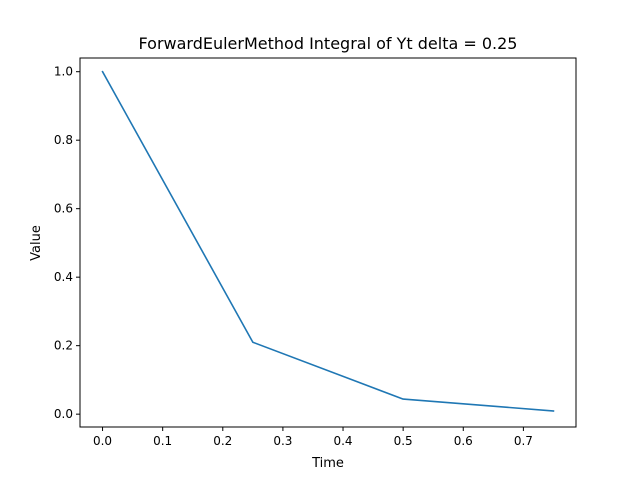 This screenshot has width=640, height=480. Describe the element at coordinates (162, 441) in the screenshot. I see `x-tick-label: 0.1` at that location.